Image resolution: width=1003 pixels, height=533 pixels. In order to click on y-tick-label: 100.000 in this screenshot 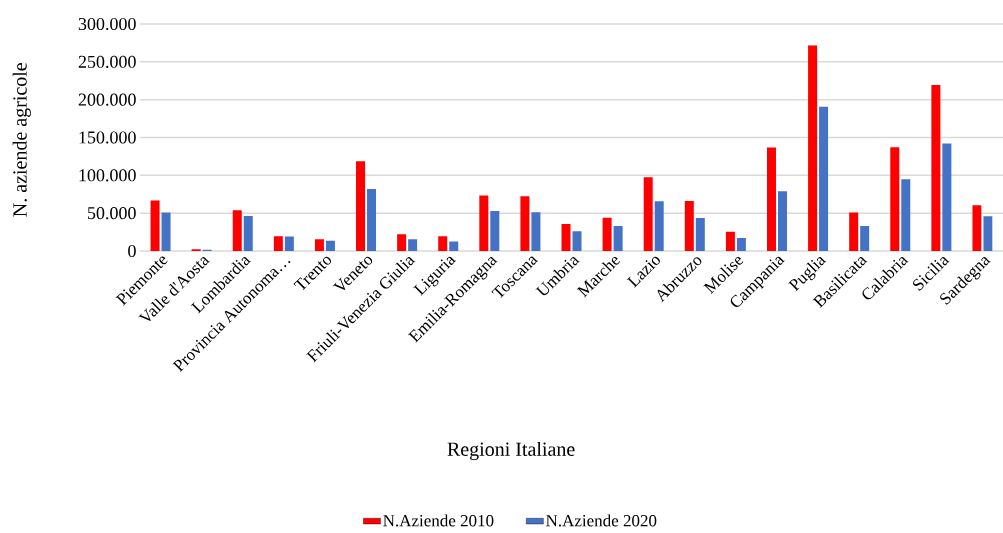, I will do `click(107, 175)`.